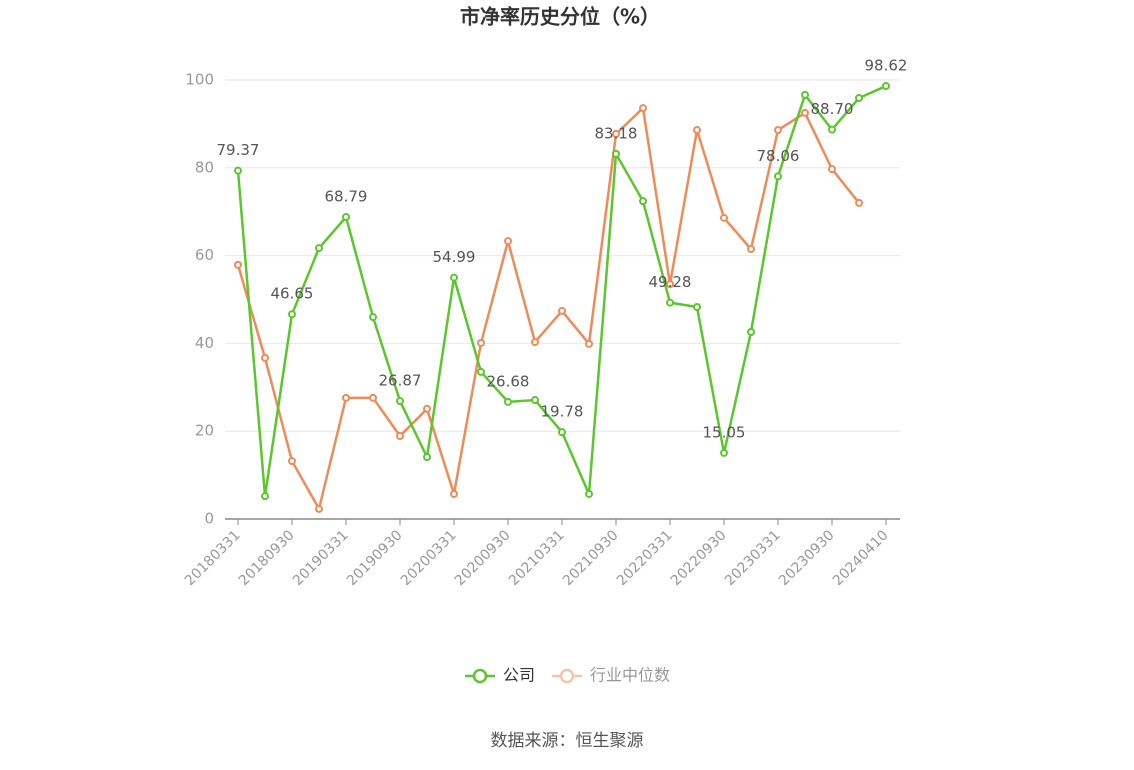 Image resolution: width=1134 pixels, height=770 pixels. What do you see at coordinates (567, 741) in the screenshot?
I see `source: 数据来源：恒生聚源` at bounding box center [567, 741].